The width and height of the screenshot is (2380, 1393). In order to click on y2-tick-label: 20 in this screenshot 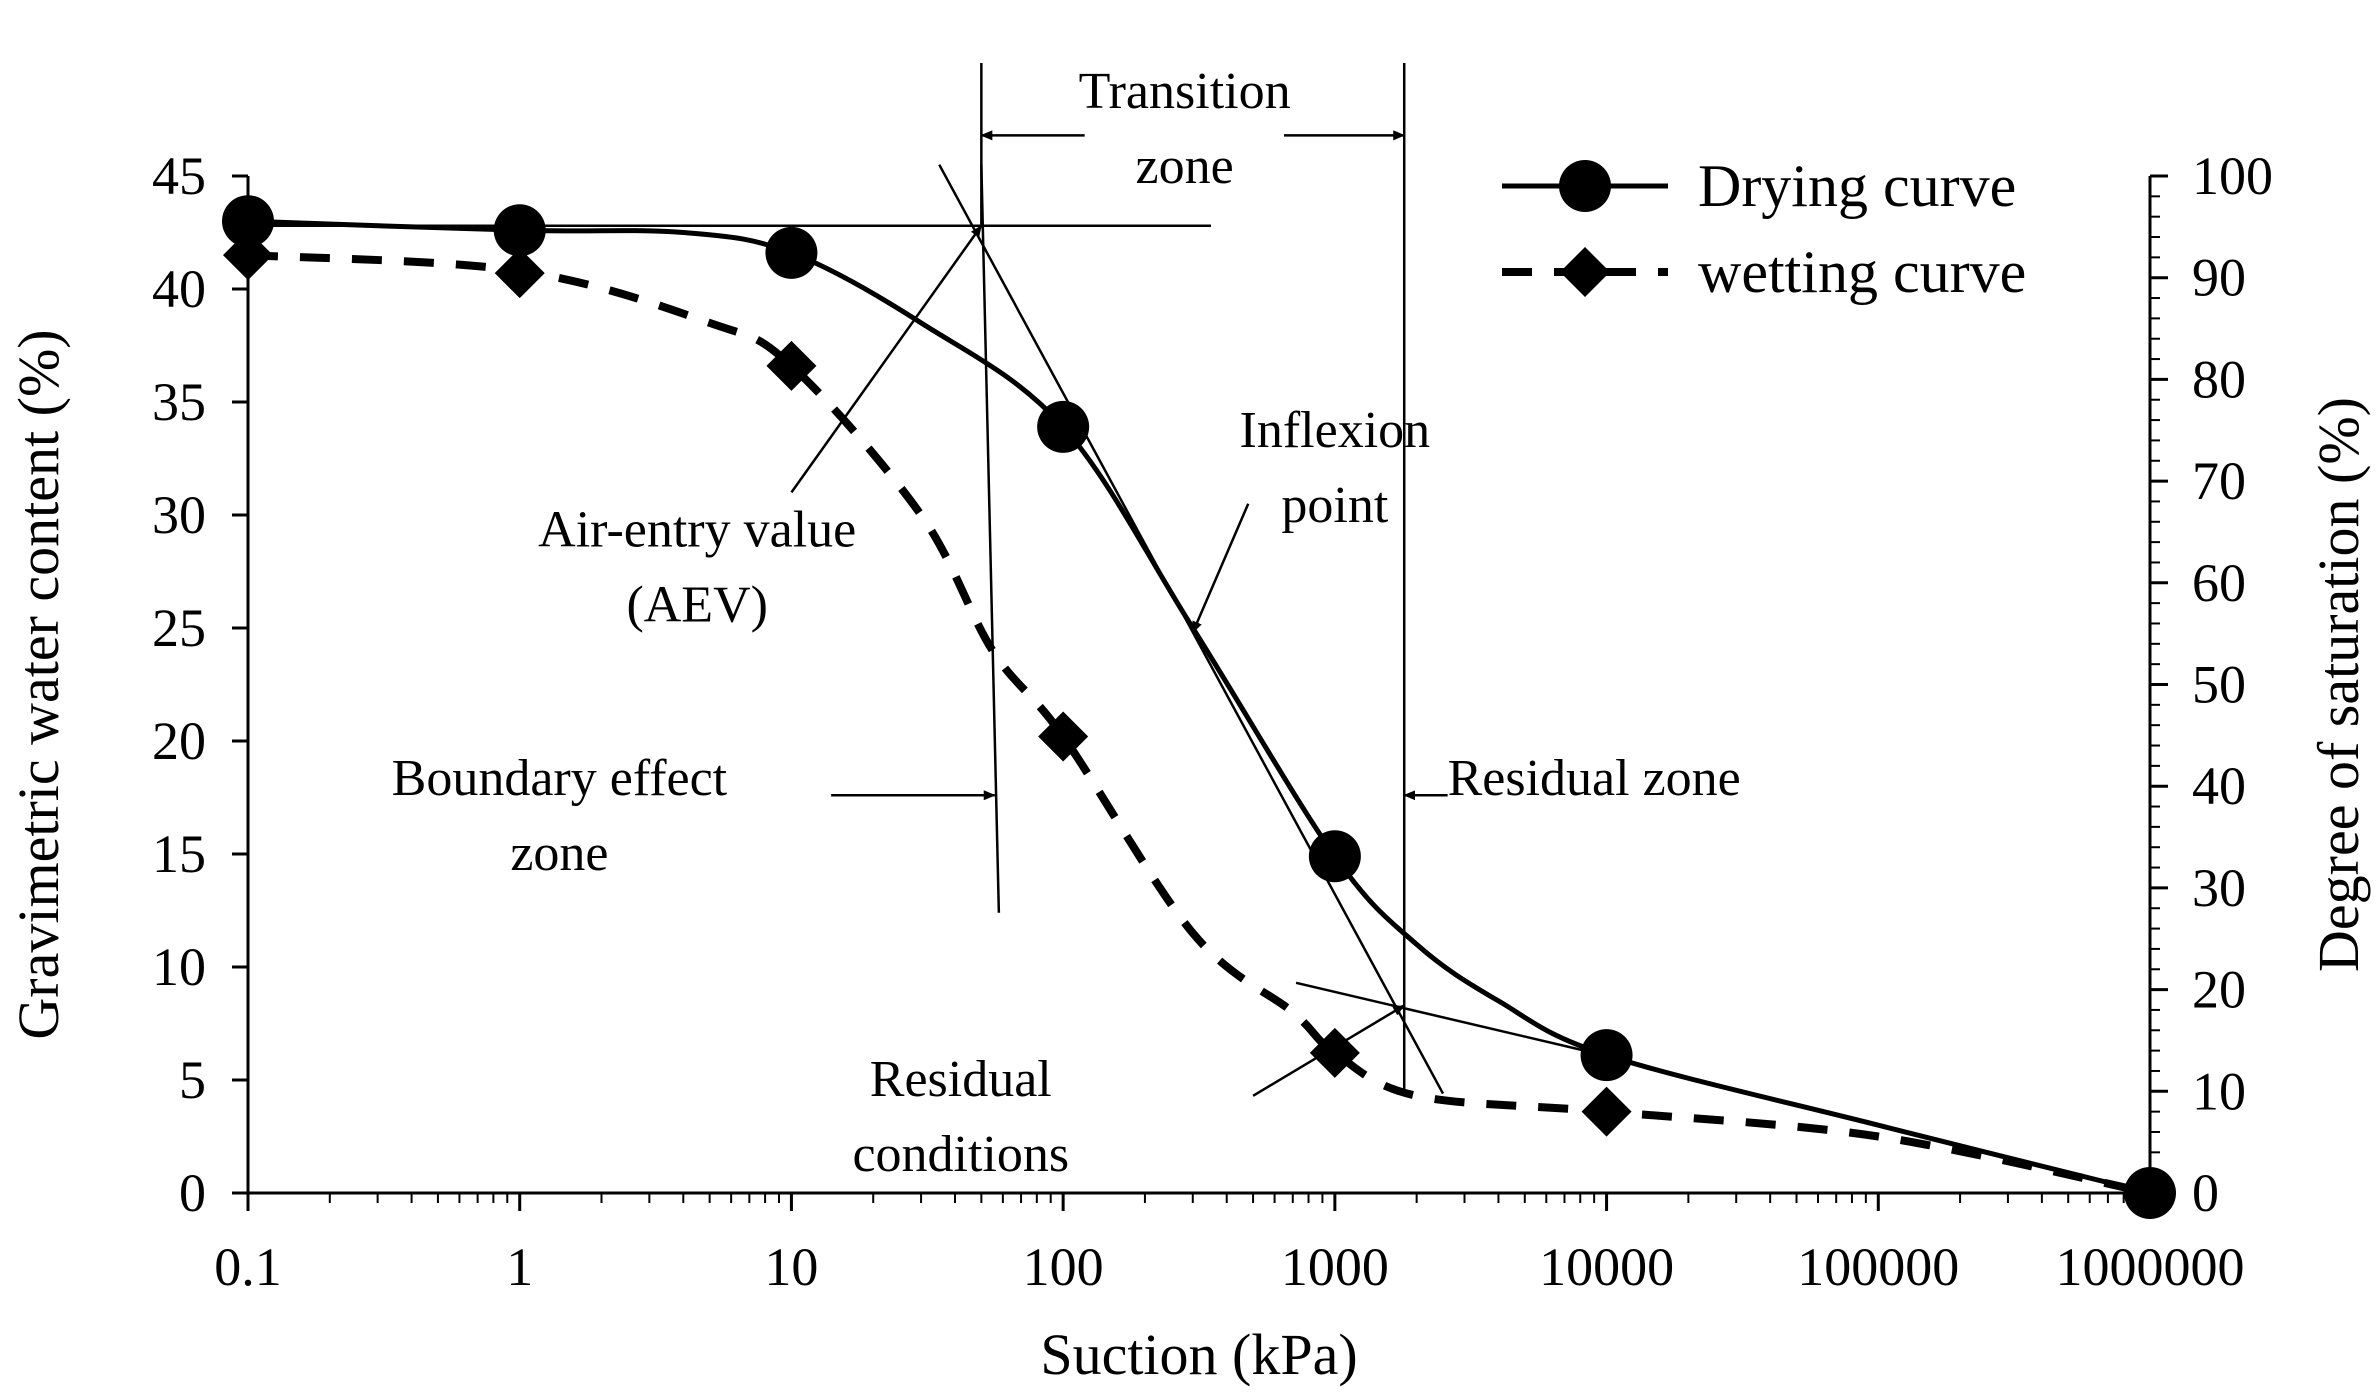, I will do `click(2219, 990)`.